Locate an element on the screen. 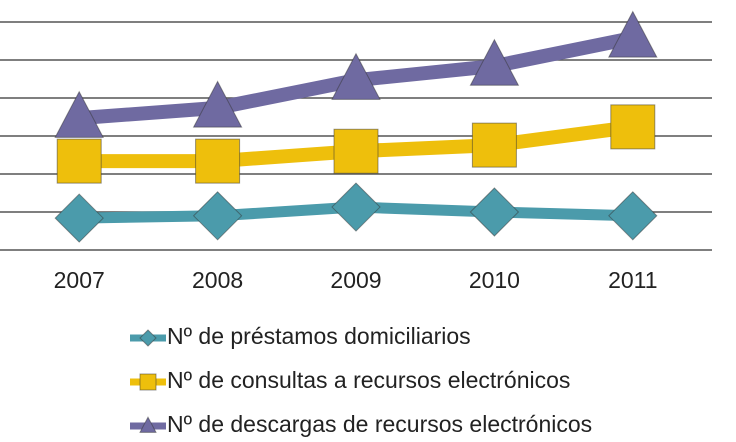  x-tick-label: 2008 is located at coordinates (217, 280).